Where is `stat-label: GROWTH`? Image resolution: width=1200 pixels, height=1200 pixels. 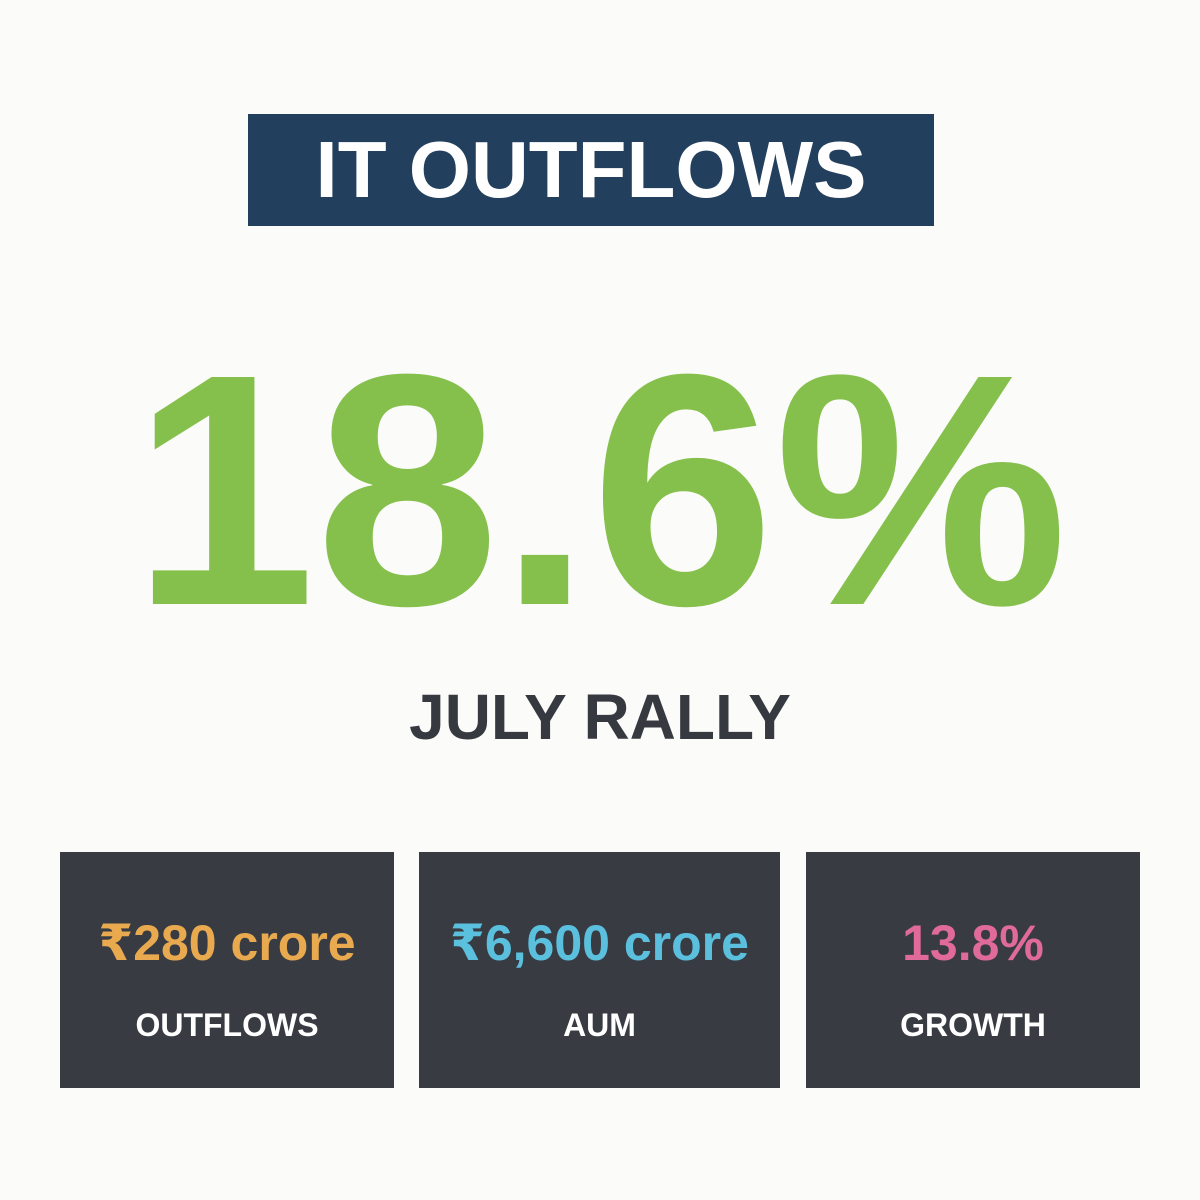
stat-label: GROWTH is located at coordinates (973, 1025).